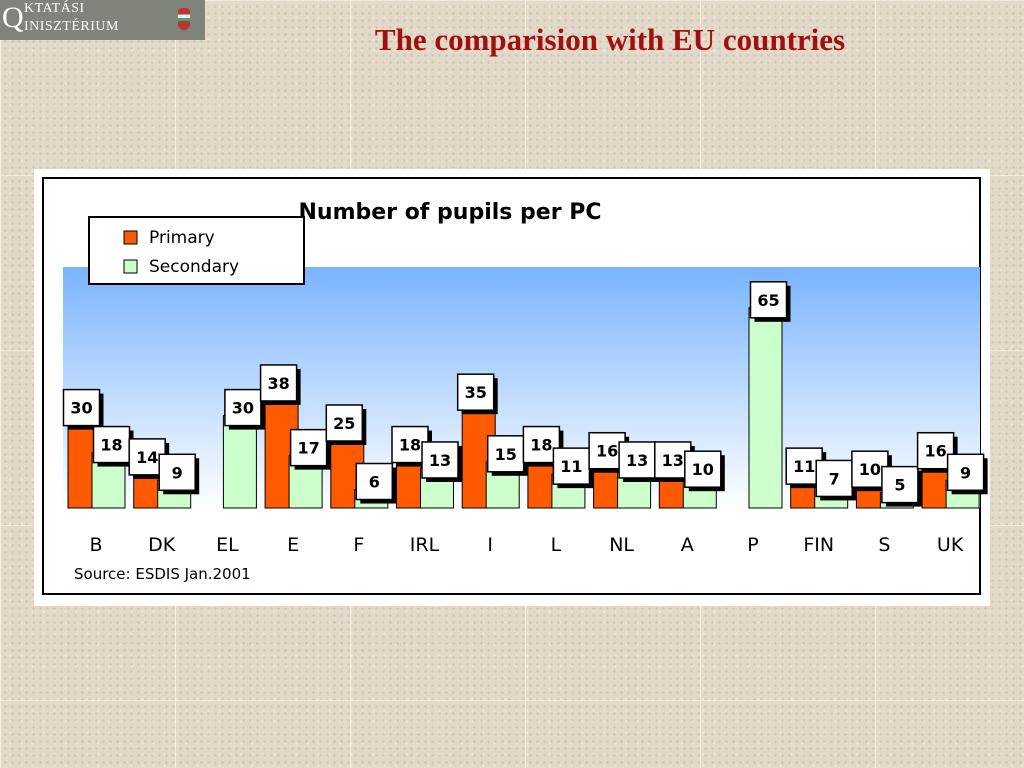  I want to click on category-label-fin: FIN, so click(818, 545).